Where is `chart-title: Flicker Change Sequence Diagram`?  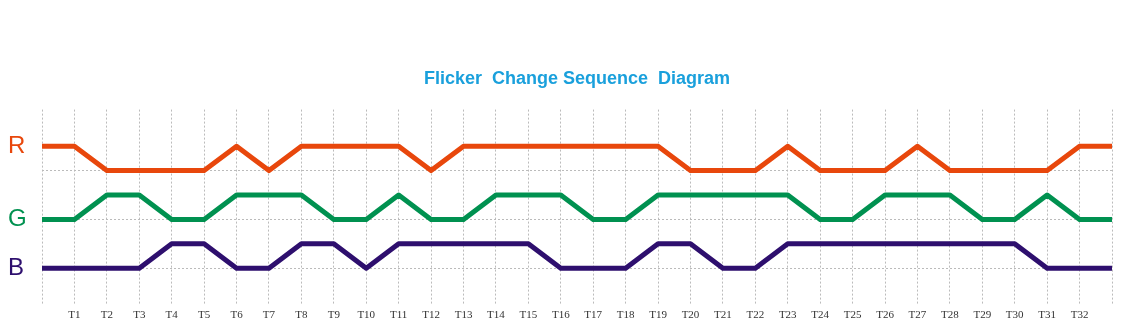
chart-title: Flicker Change Sequence Diagram is located at coordinates (577, 77).